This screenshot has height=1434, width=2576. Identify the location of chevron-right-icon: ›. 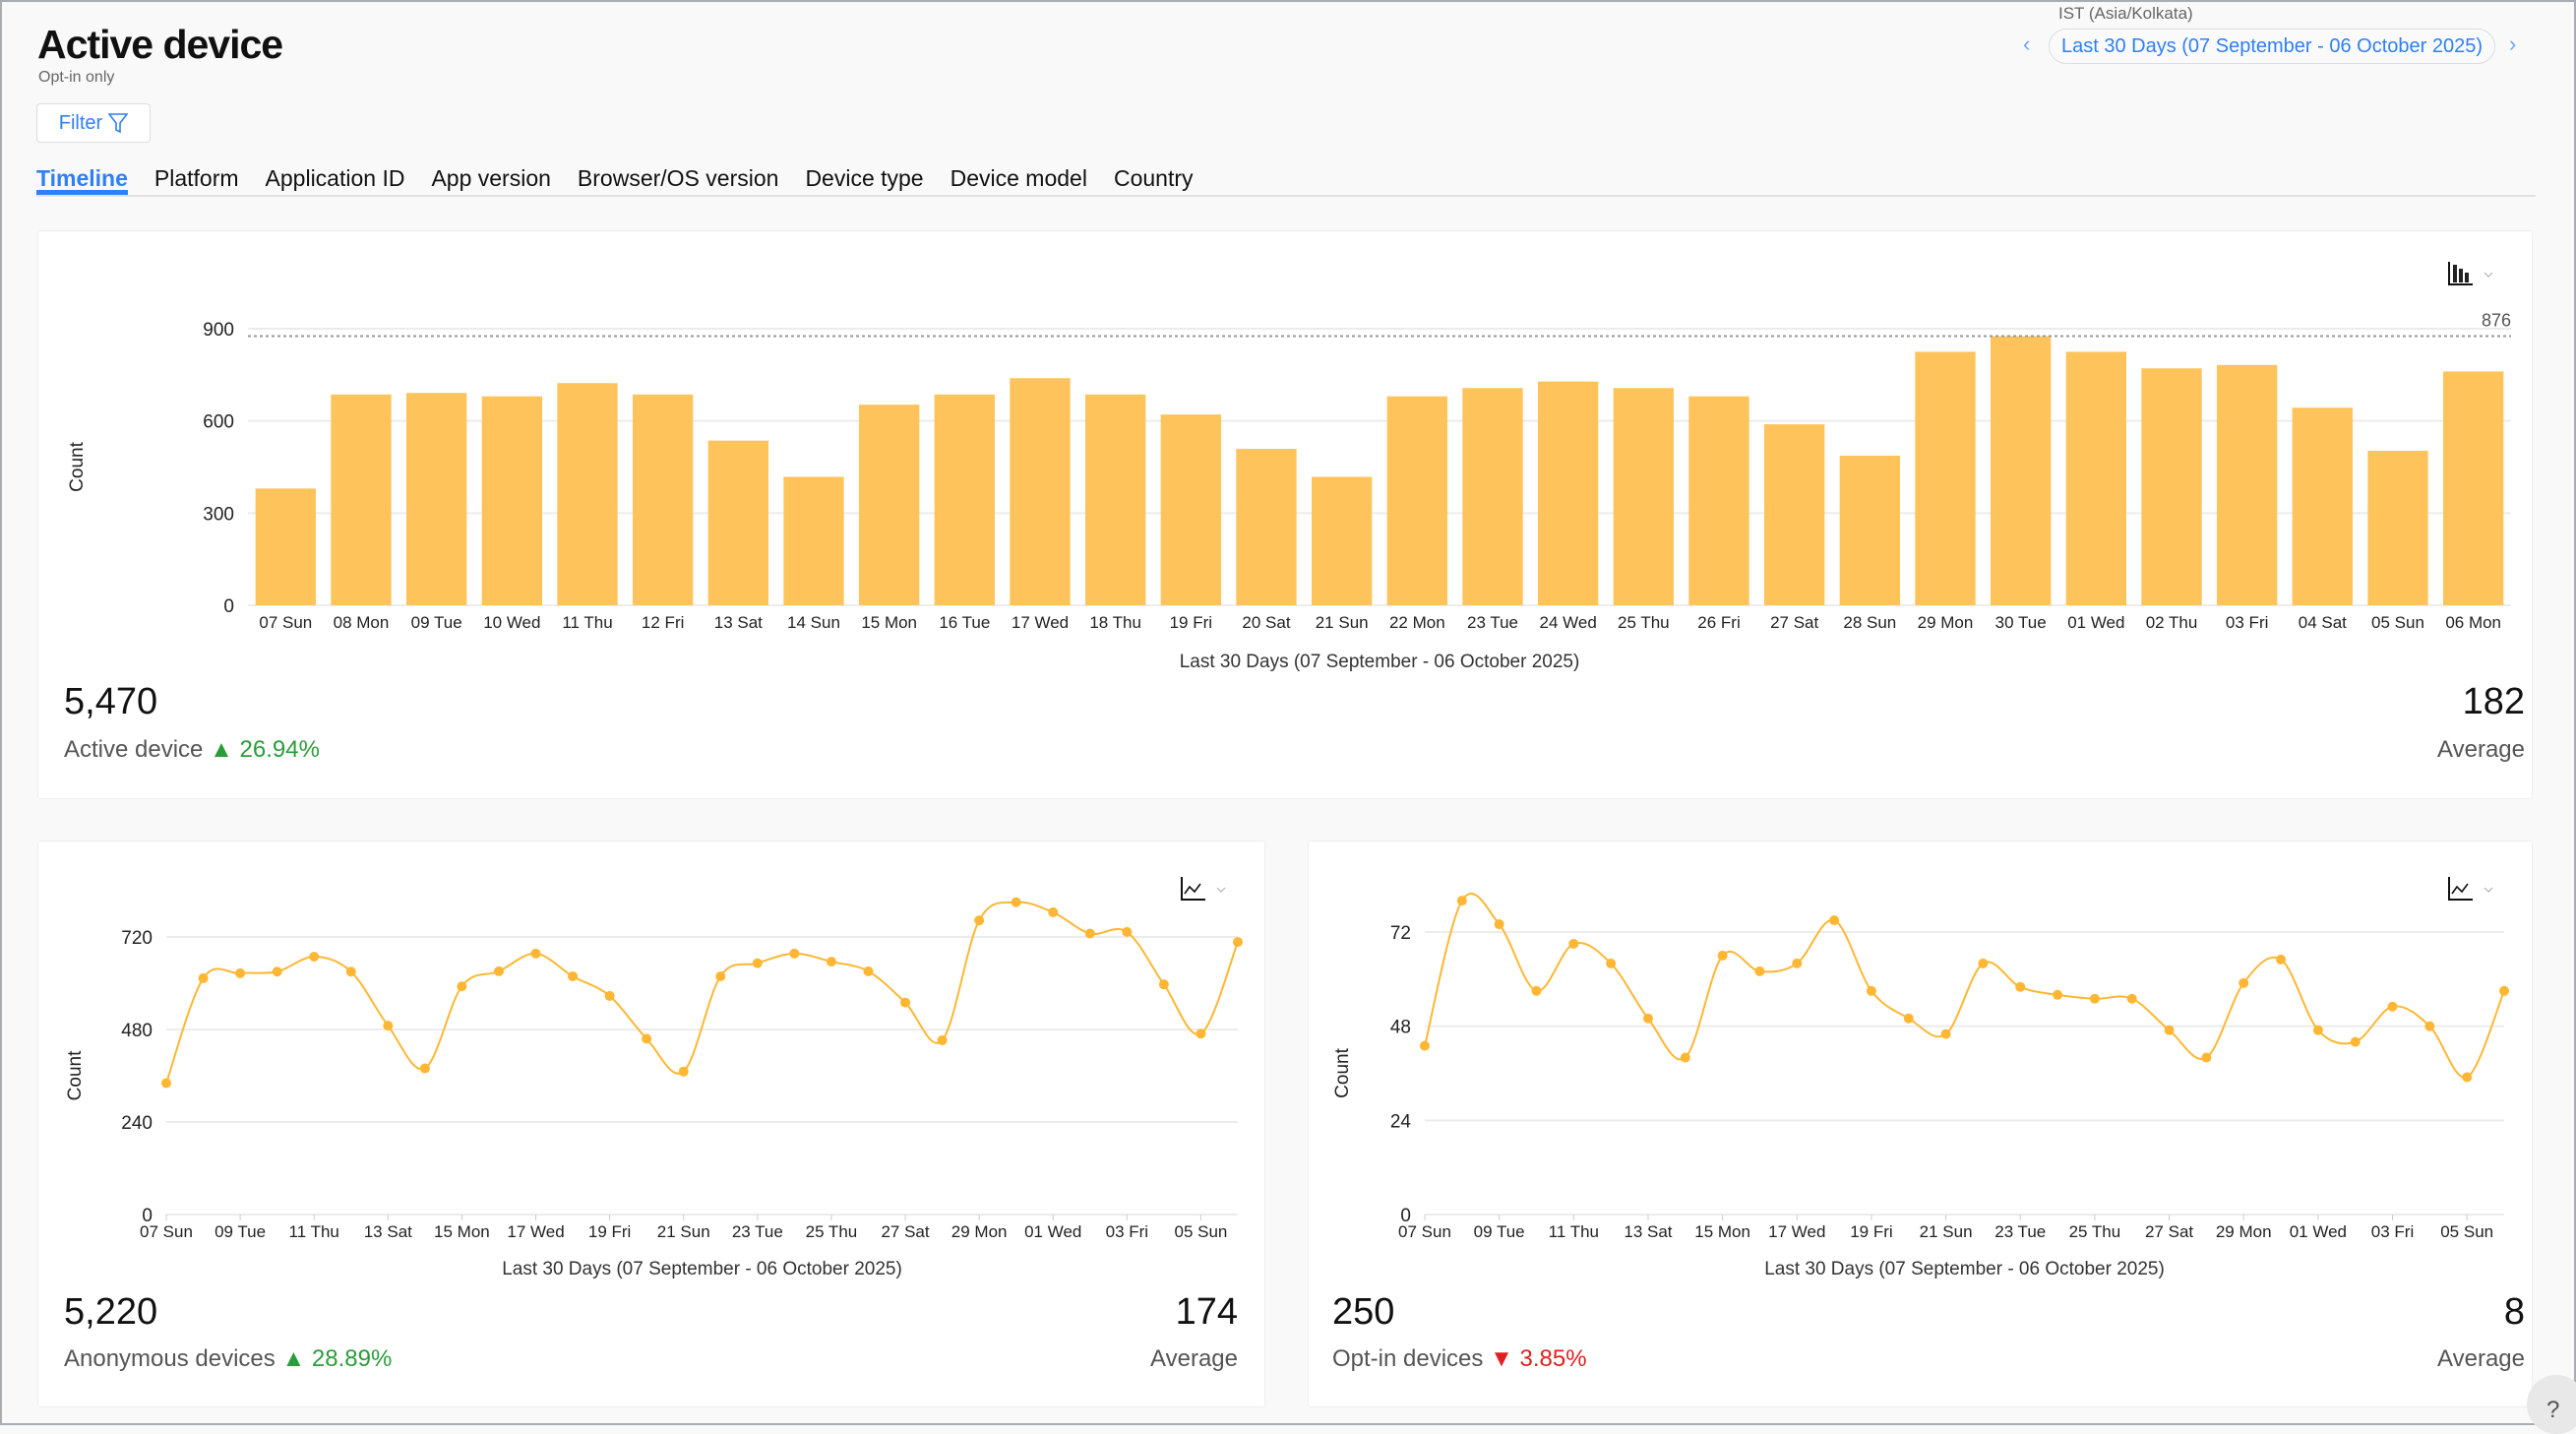
(2513, 43).